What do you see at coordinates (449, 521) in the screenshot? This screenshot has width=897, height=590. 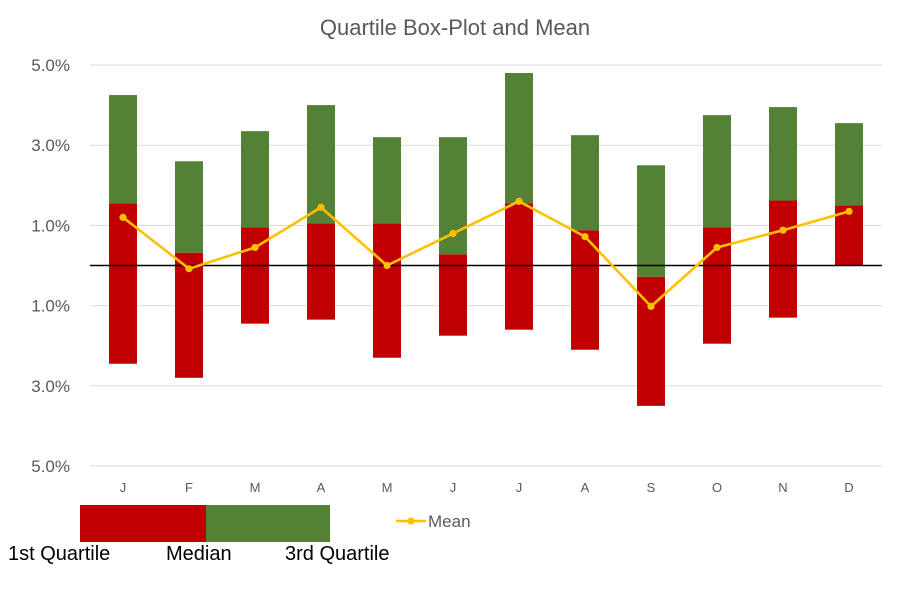 I see `legend-mean-label: Mean` at bounding box center [449, 521].